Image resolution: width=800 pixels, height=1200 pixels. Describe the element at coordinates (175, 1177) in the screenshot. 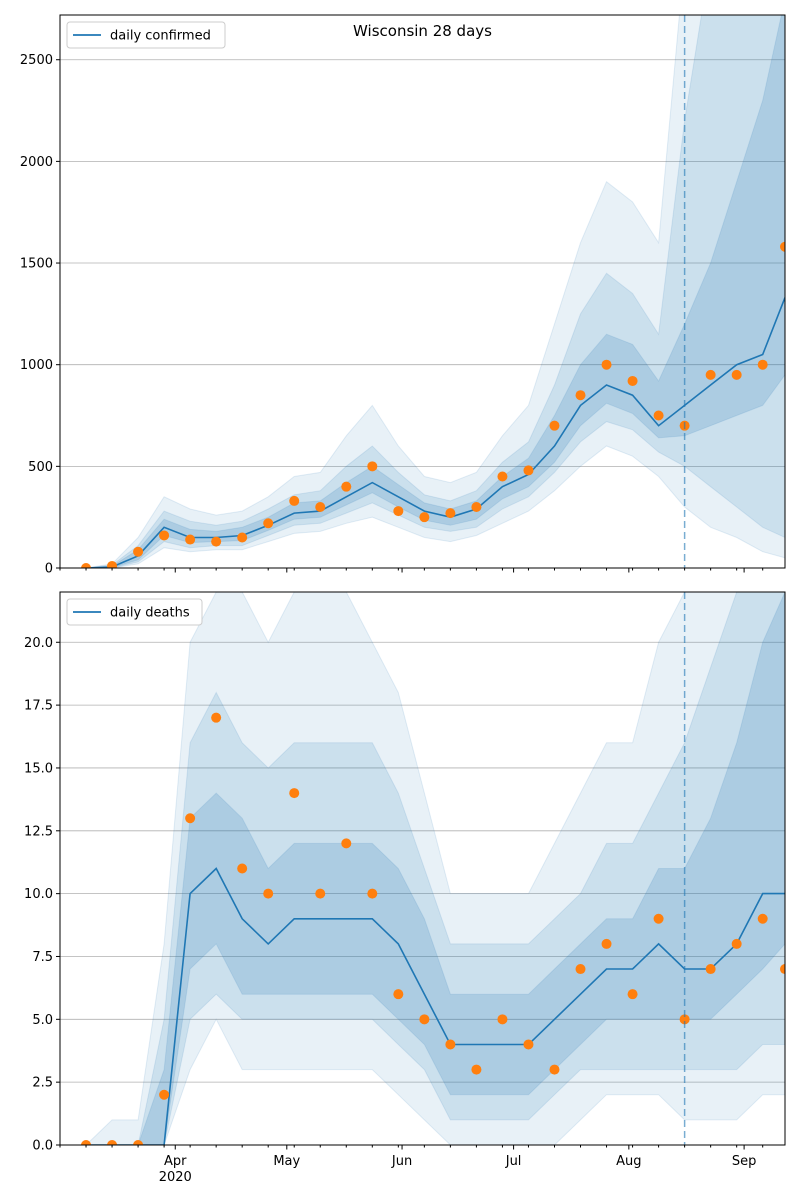

I see `x-year-label: 2020` at that location.